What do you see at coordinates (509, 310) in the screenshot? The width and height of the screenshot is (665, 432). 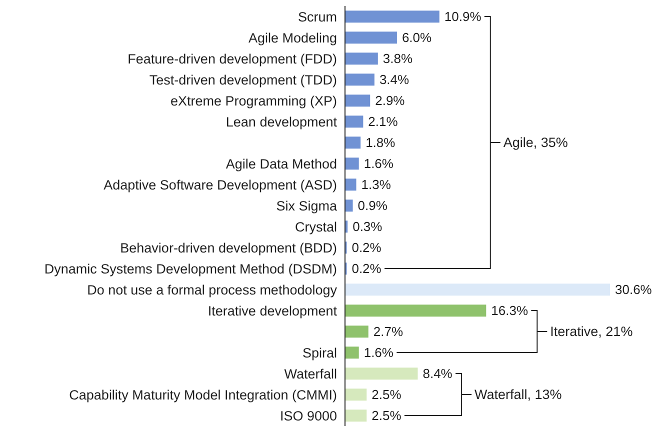 I see `data-label: 16.3%` at bounding box center [509, 310].